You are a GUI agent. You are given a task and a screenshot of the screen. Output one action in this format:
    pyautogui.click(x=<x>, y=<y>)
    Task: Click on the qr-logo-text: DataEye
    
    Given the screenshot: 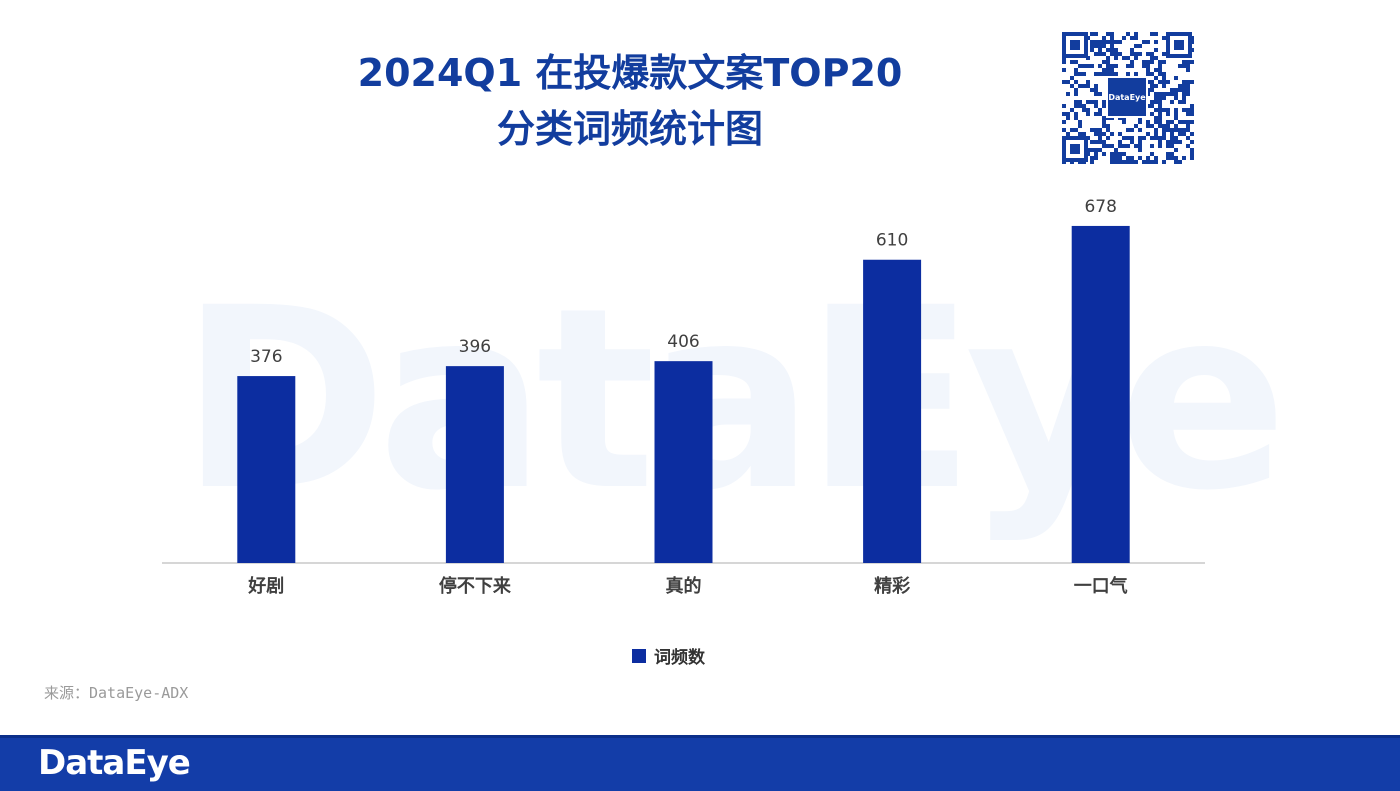 What is the action you would take?
    pyautogui.click(x=1127, y=97)
    